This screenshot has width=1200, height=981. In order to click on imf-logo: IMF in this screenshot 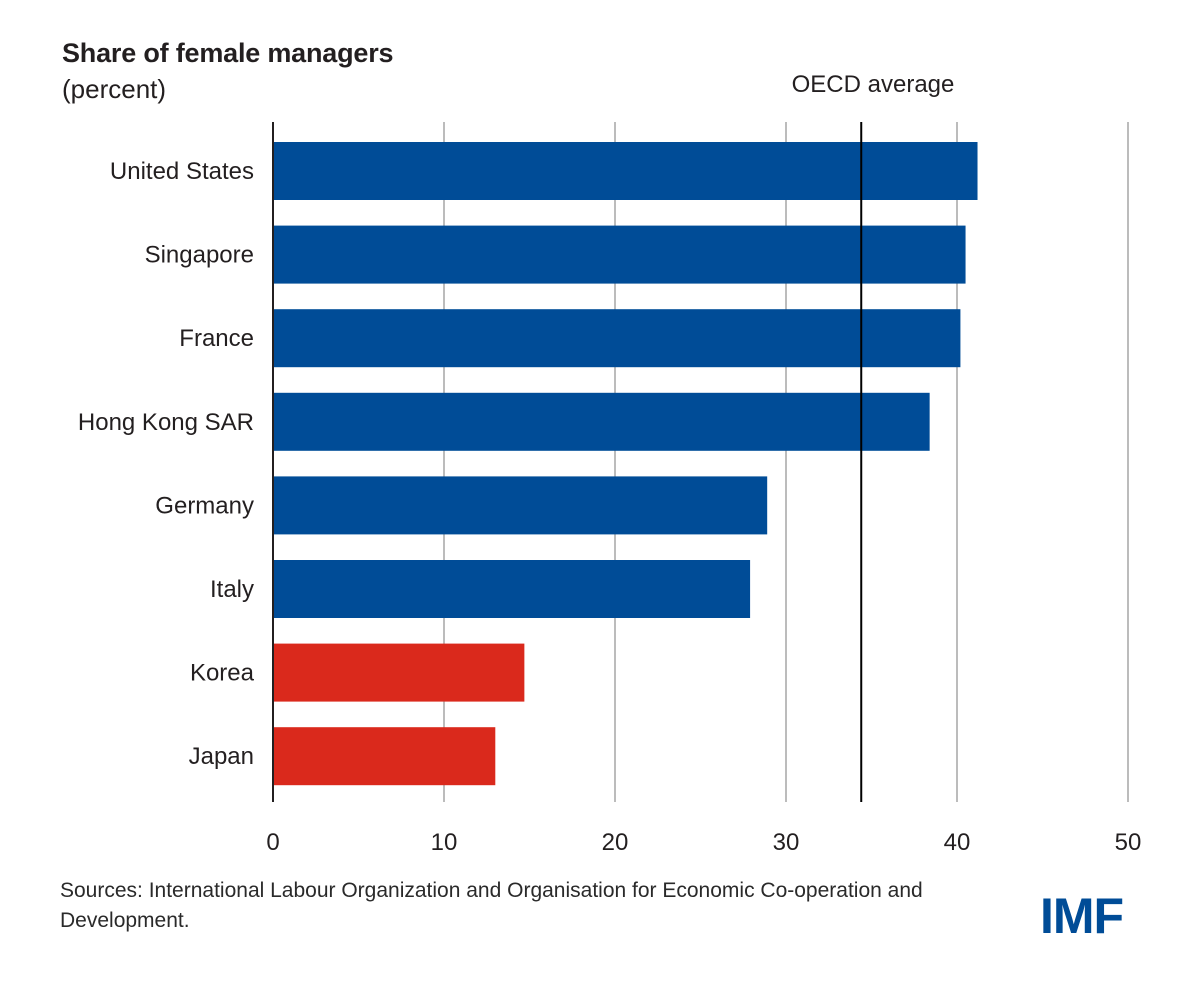, I will do `click(1082, 916)`.